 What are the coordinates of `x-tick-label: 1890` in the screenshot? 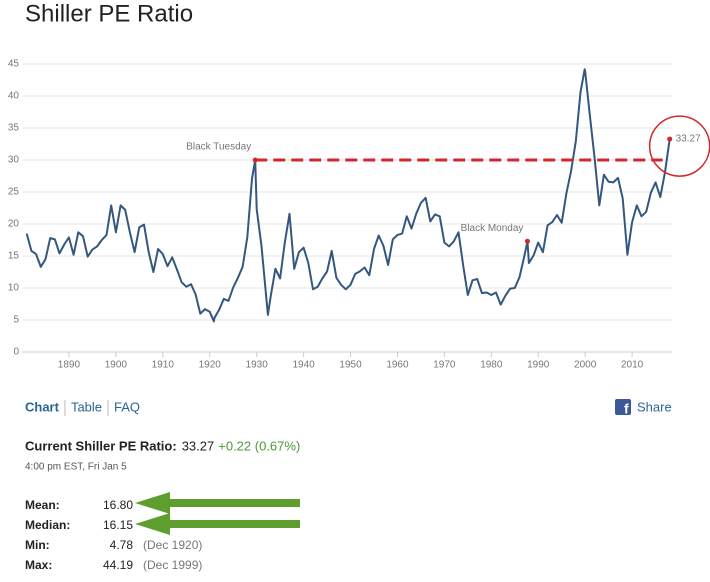 It's located at (69, 365).